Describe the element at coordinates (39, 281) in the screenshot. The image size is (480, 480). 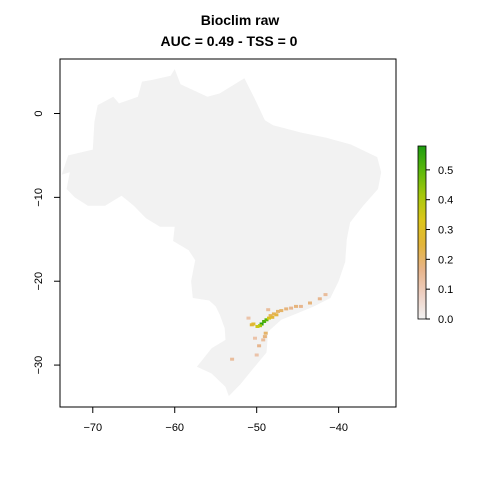
I see `y-tick-label: −20` at that location.